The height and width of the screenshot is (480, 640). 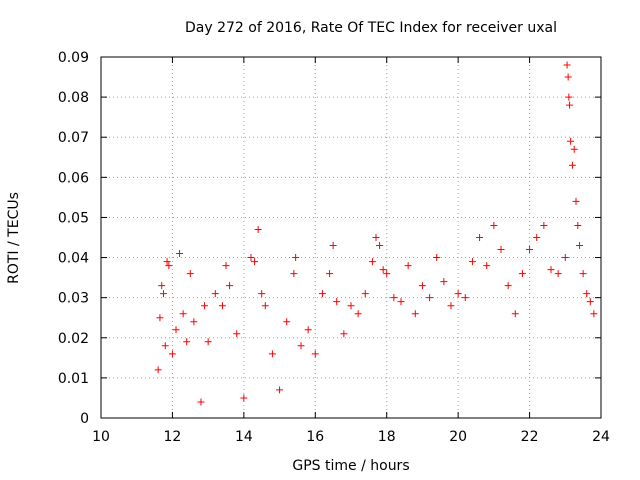 I want to click on x-tick-label: 18, so click(x=387, y=437).